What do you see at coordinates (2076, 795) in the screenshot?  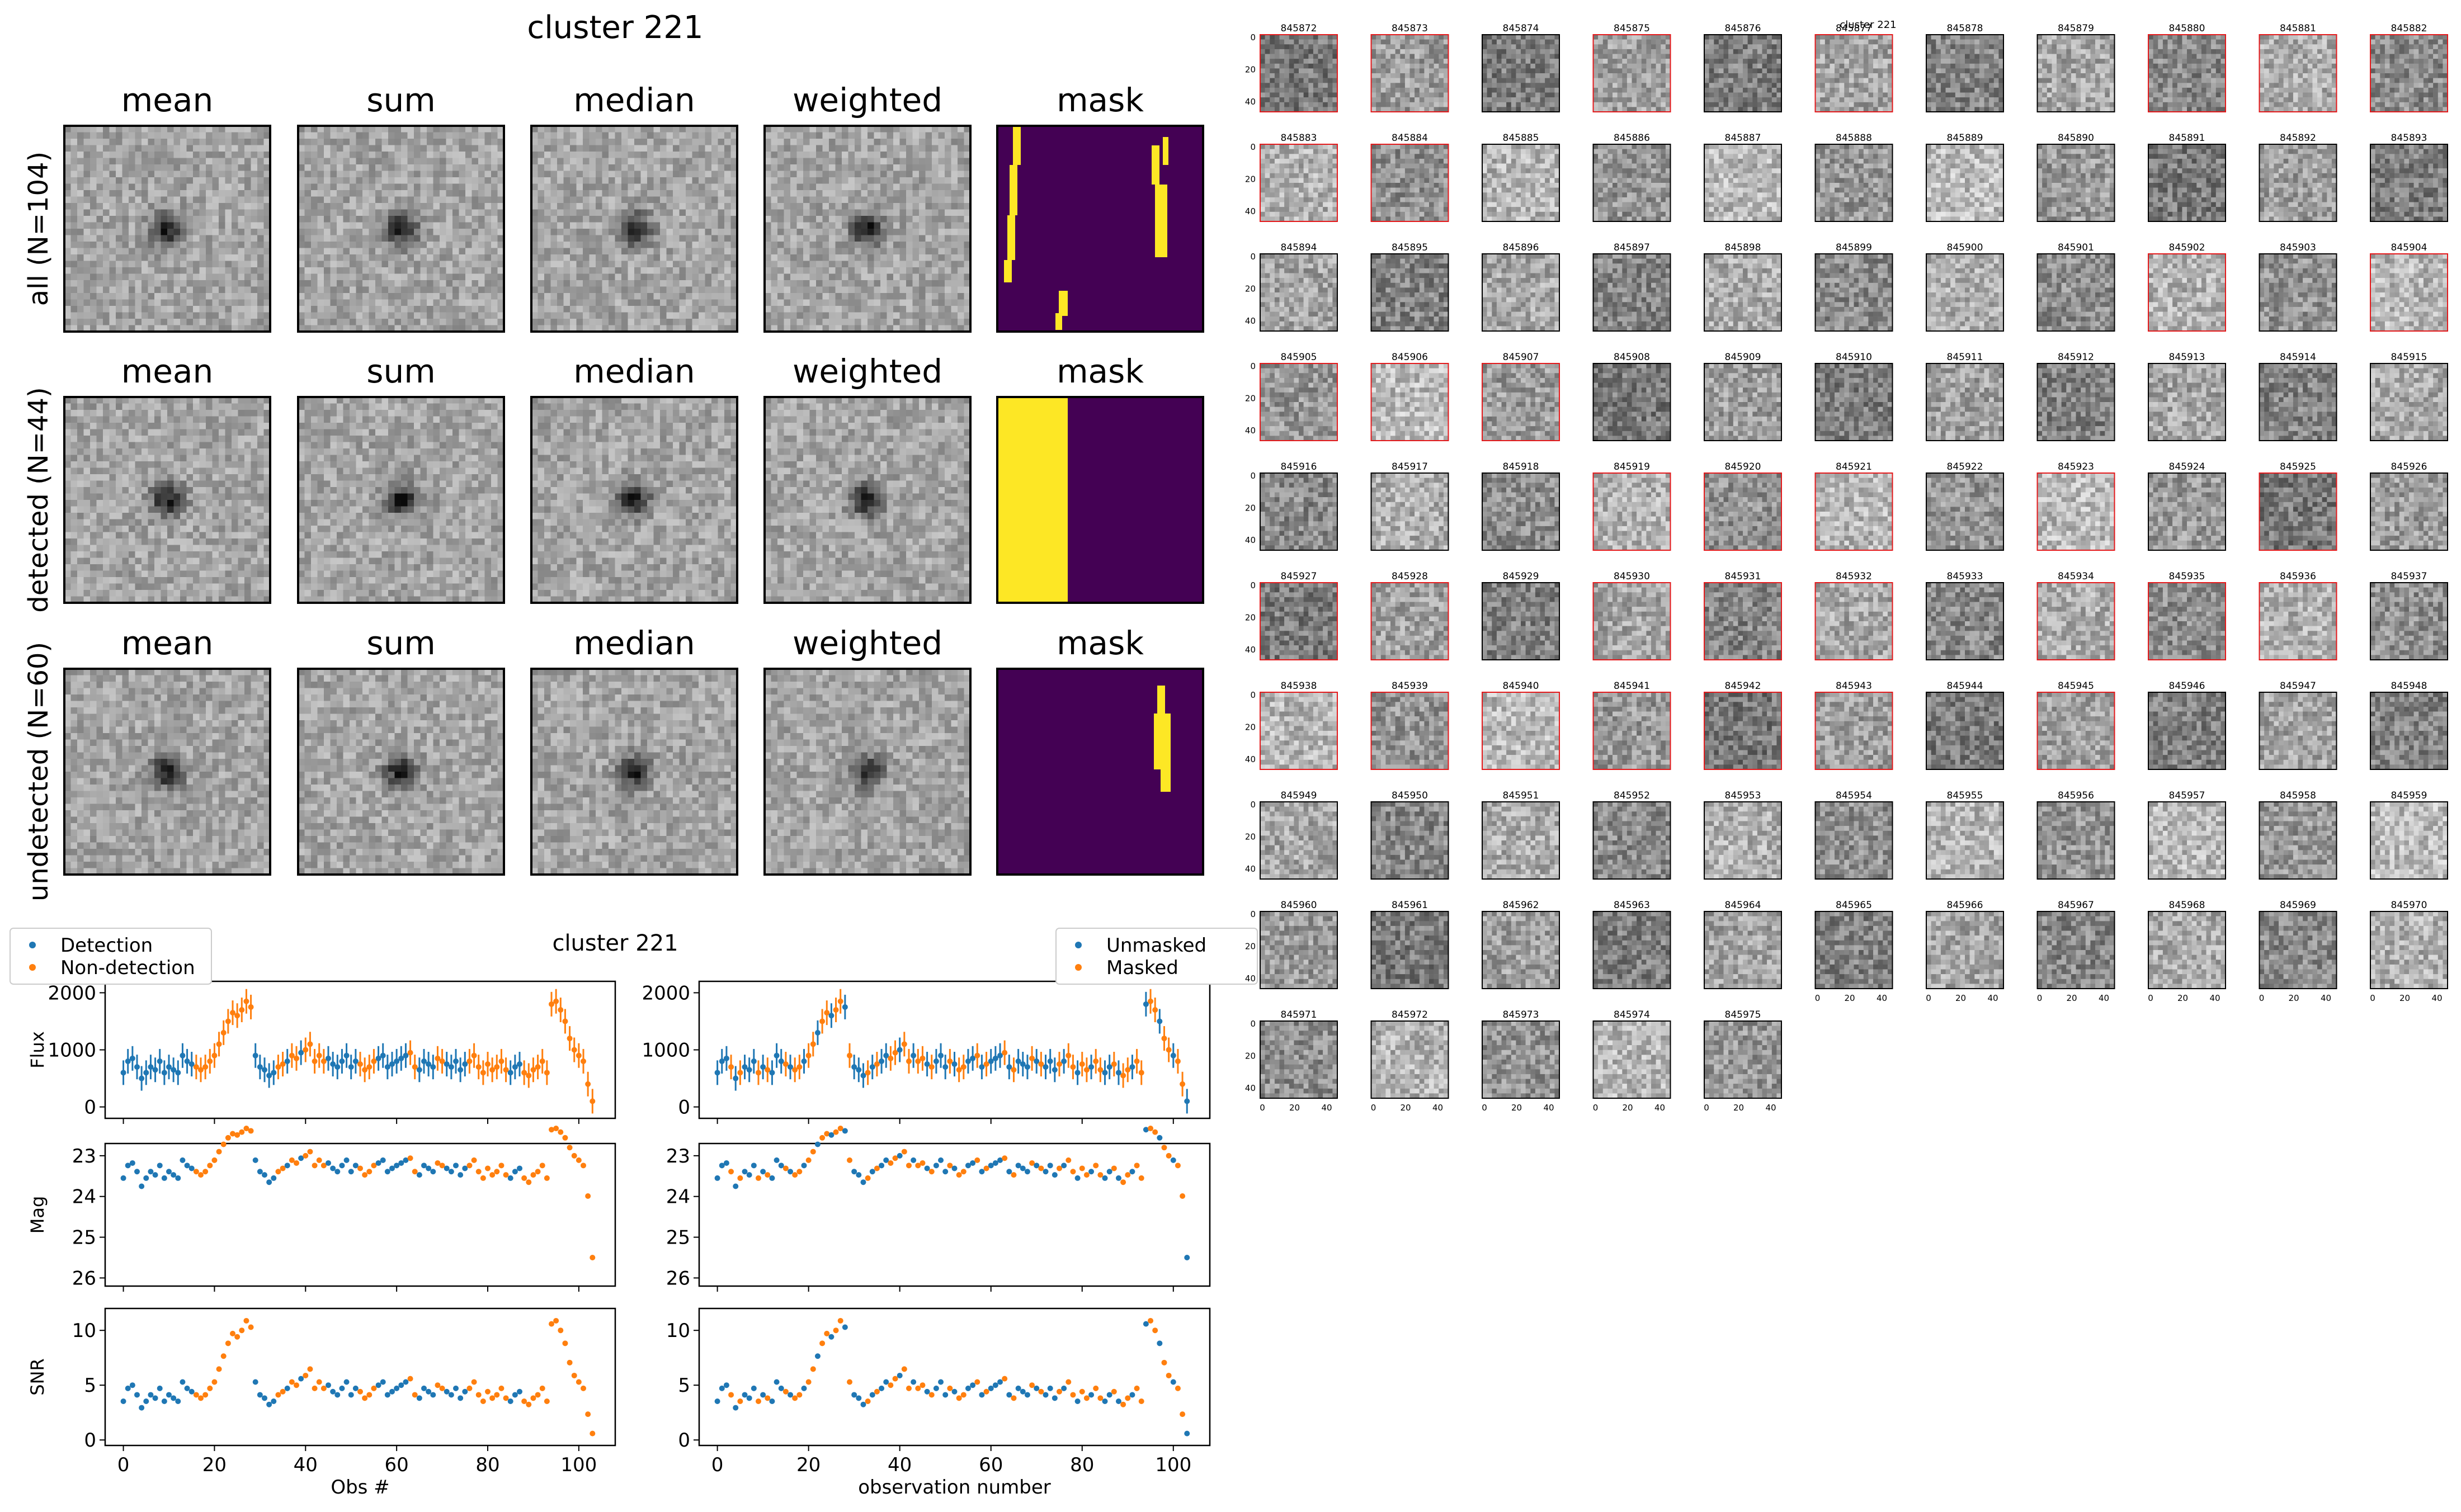 I see `thumb-label: 845956` at bounding box center [2076, 795].